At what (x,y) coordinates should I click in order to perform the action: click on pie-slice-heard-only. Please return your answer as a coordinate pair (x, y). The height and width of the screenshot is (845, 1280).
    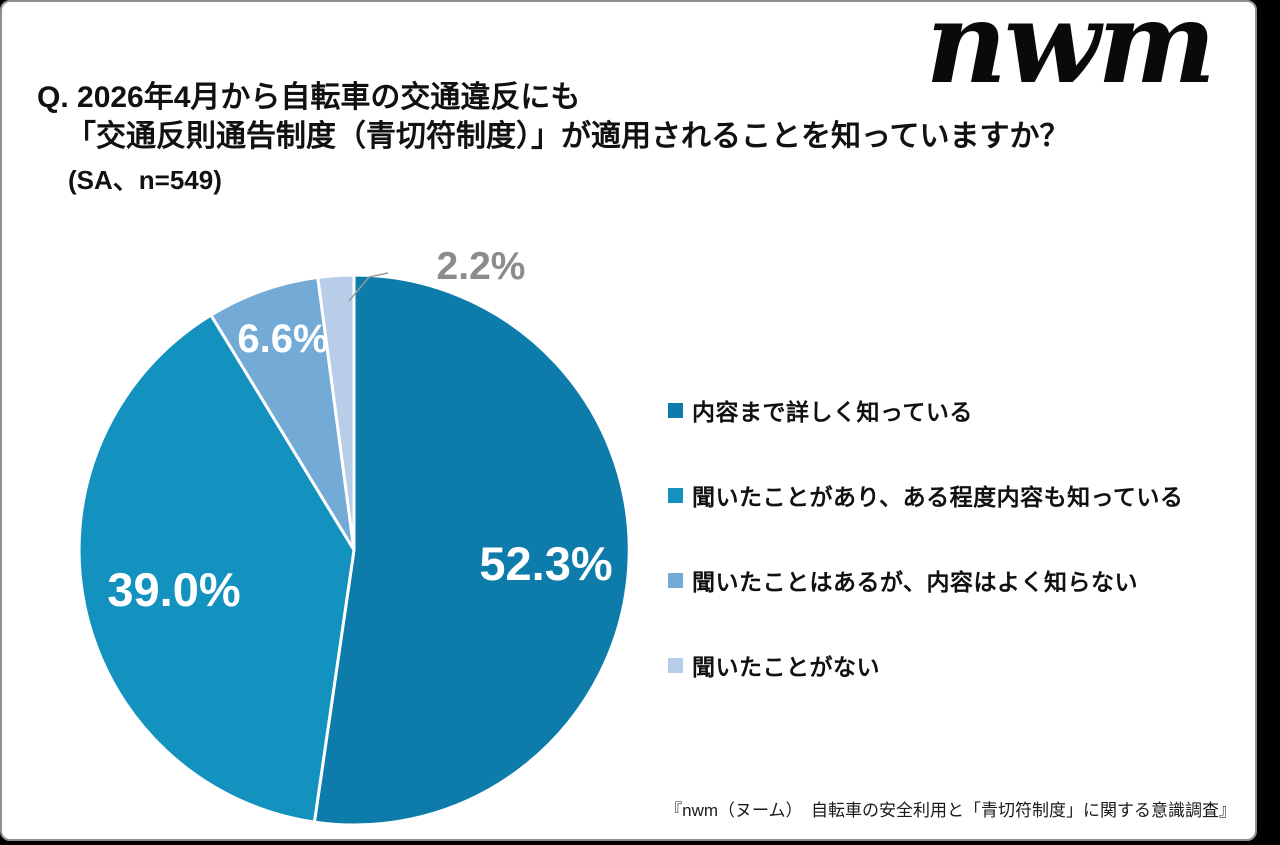
    Looking at the image, I should click on (282, 413).